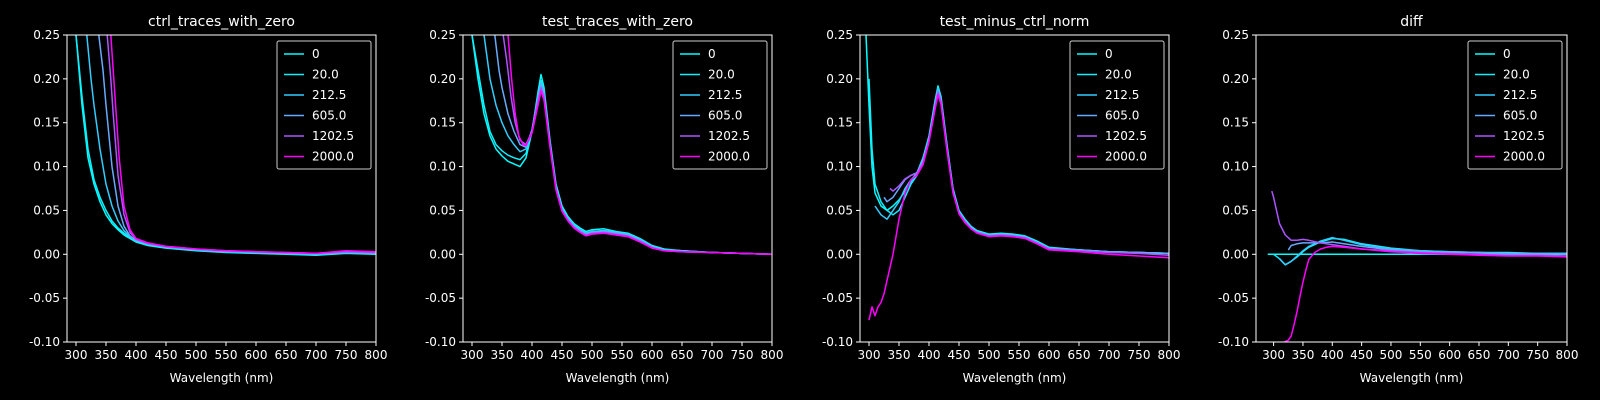 The height and width of the screenshot is (400, 1600). What do you see at coordinates (221, 22) in the screenshot?
I see `chart-title: ctrl_traces_with_zero` at bounding box center [221, 22].